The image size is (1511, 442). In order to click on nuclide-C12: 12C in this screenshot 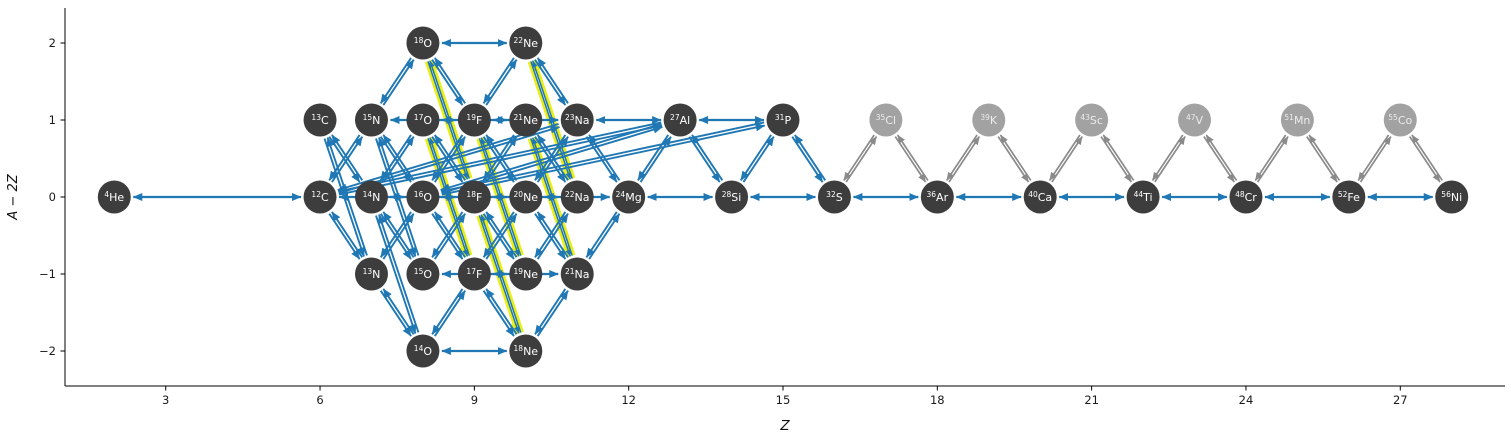, I will do `click(320, 197)`.